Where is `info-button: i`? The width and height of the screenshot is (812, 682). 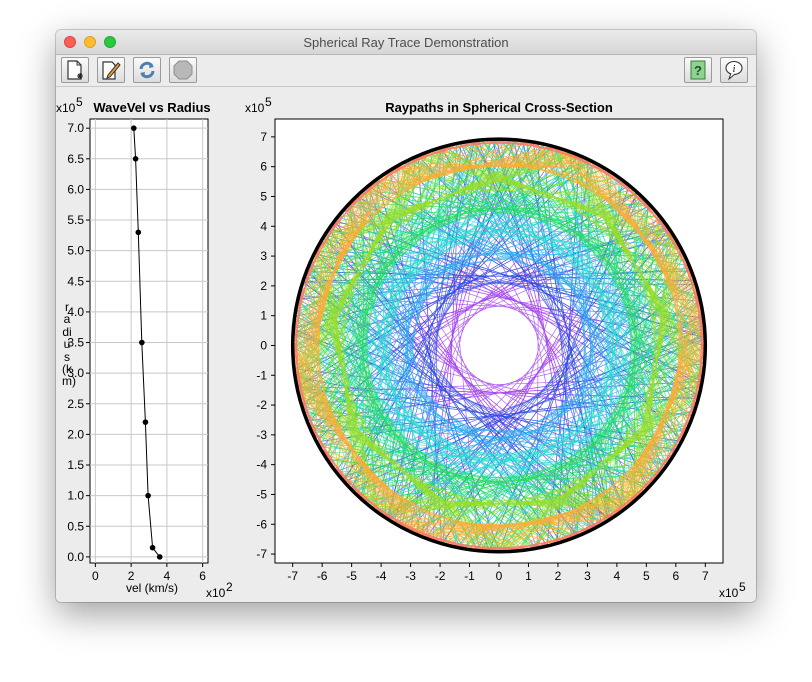
info-button: i is located at coordinates (734, 70).